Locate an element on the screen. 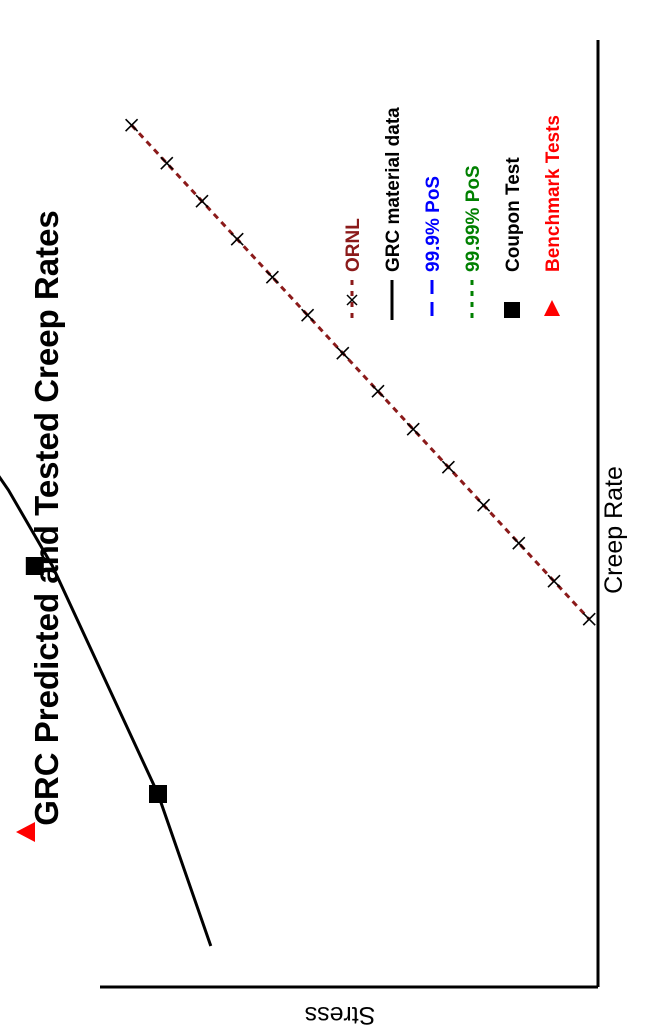 This screenshot has height=1036, width=669. benchmark-test-marker is located at coordinates (25, 832).